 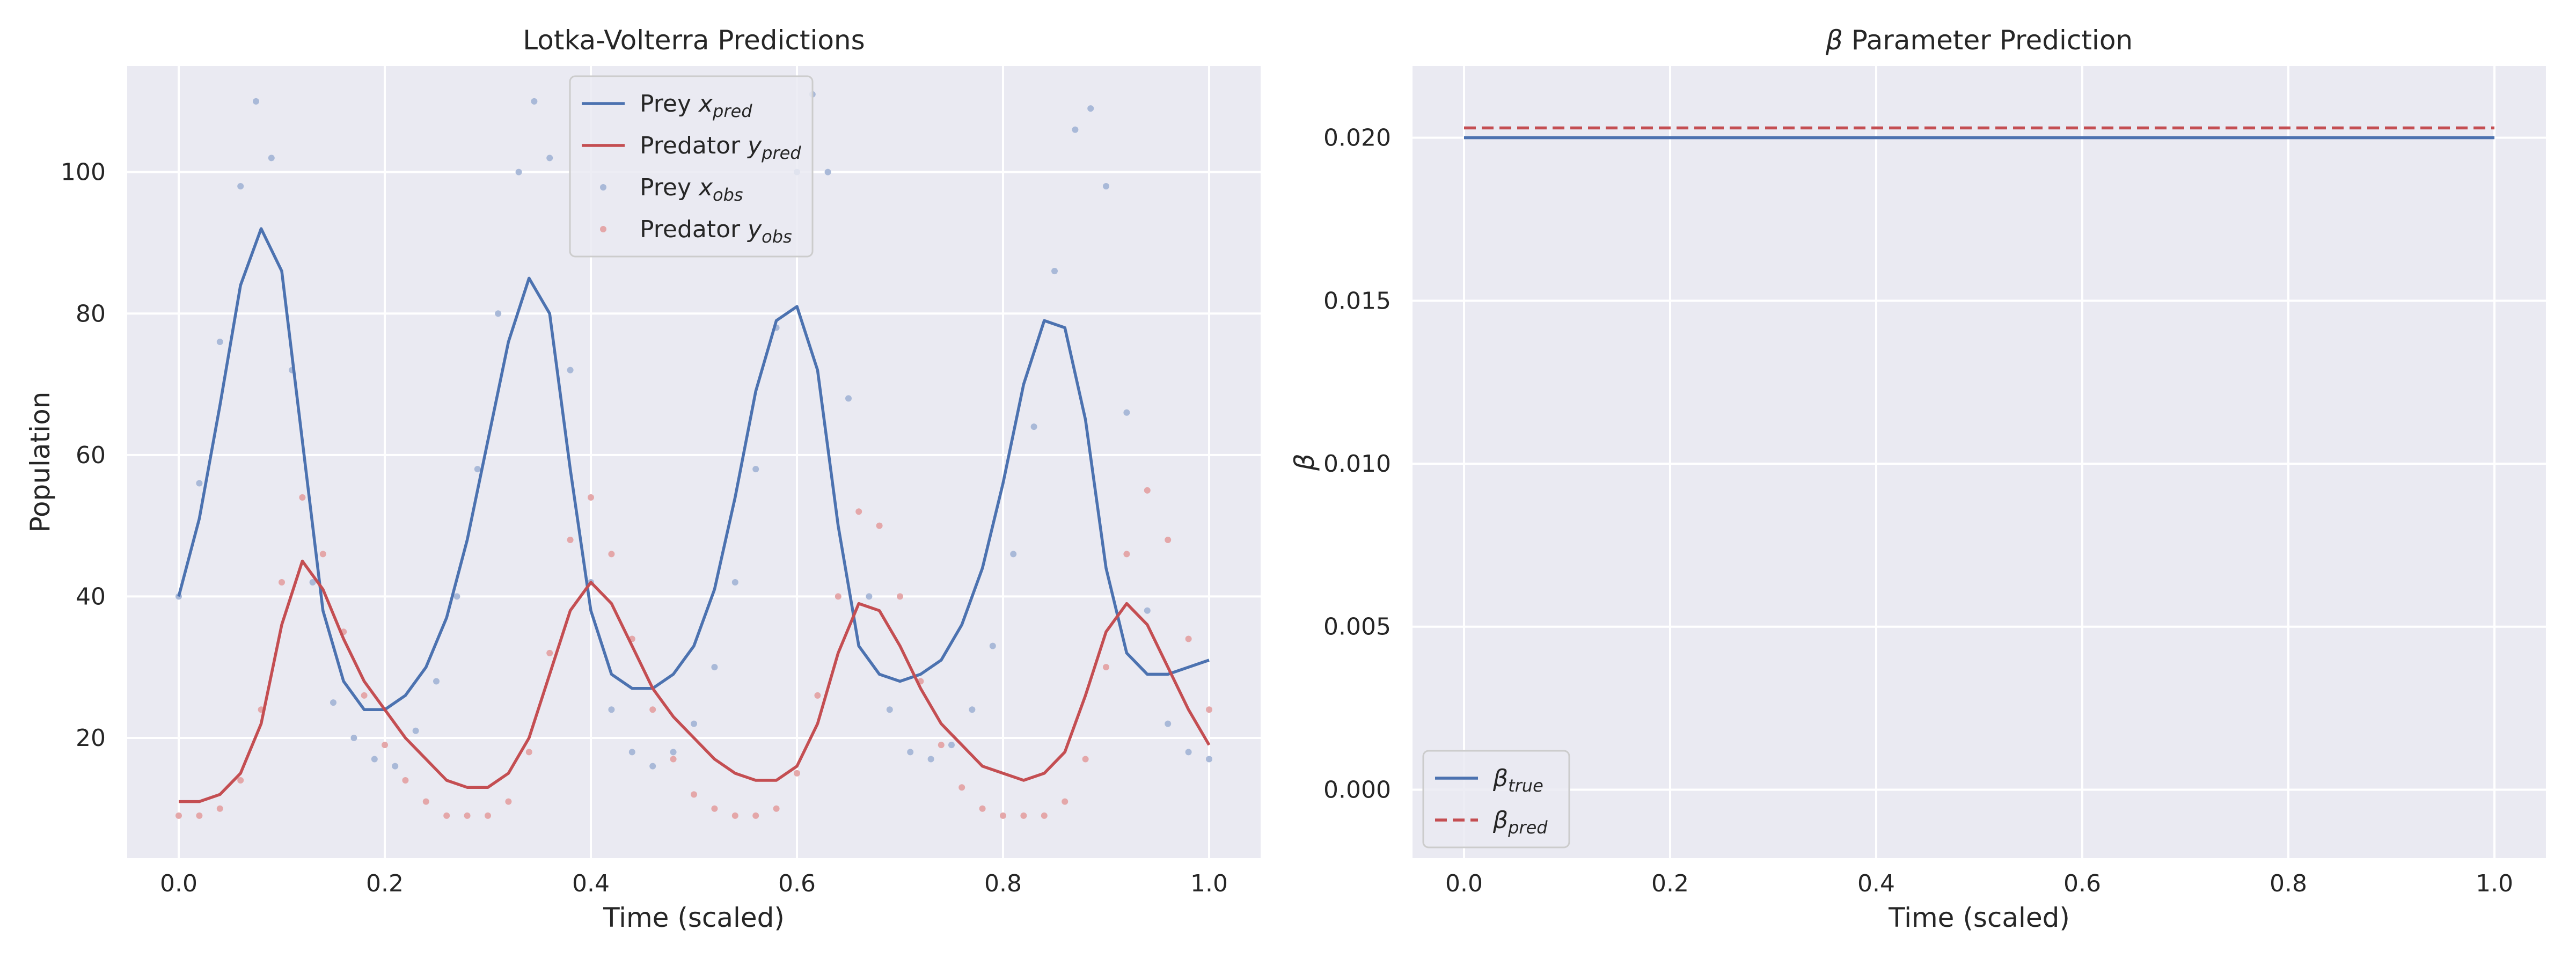 I want to click on legend: βtrue βpred, so click(x=1496, y=799).